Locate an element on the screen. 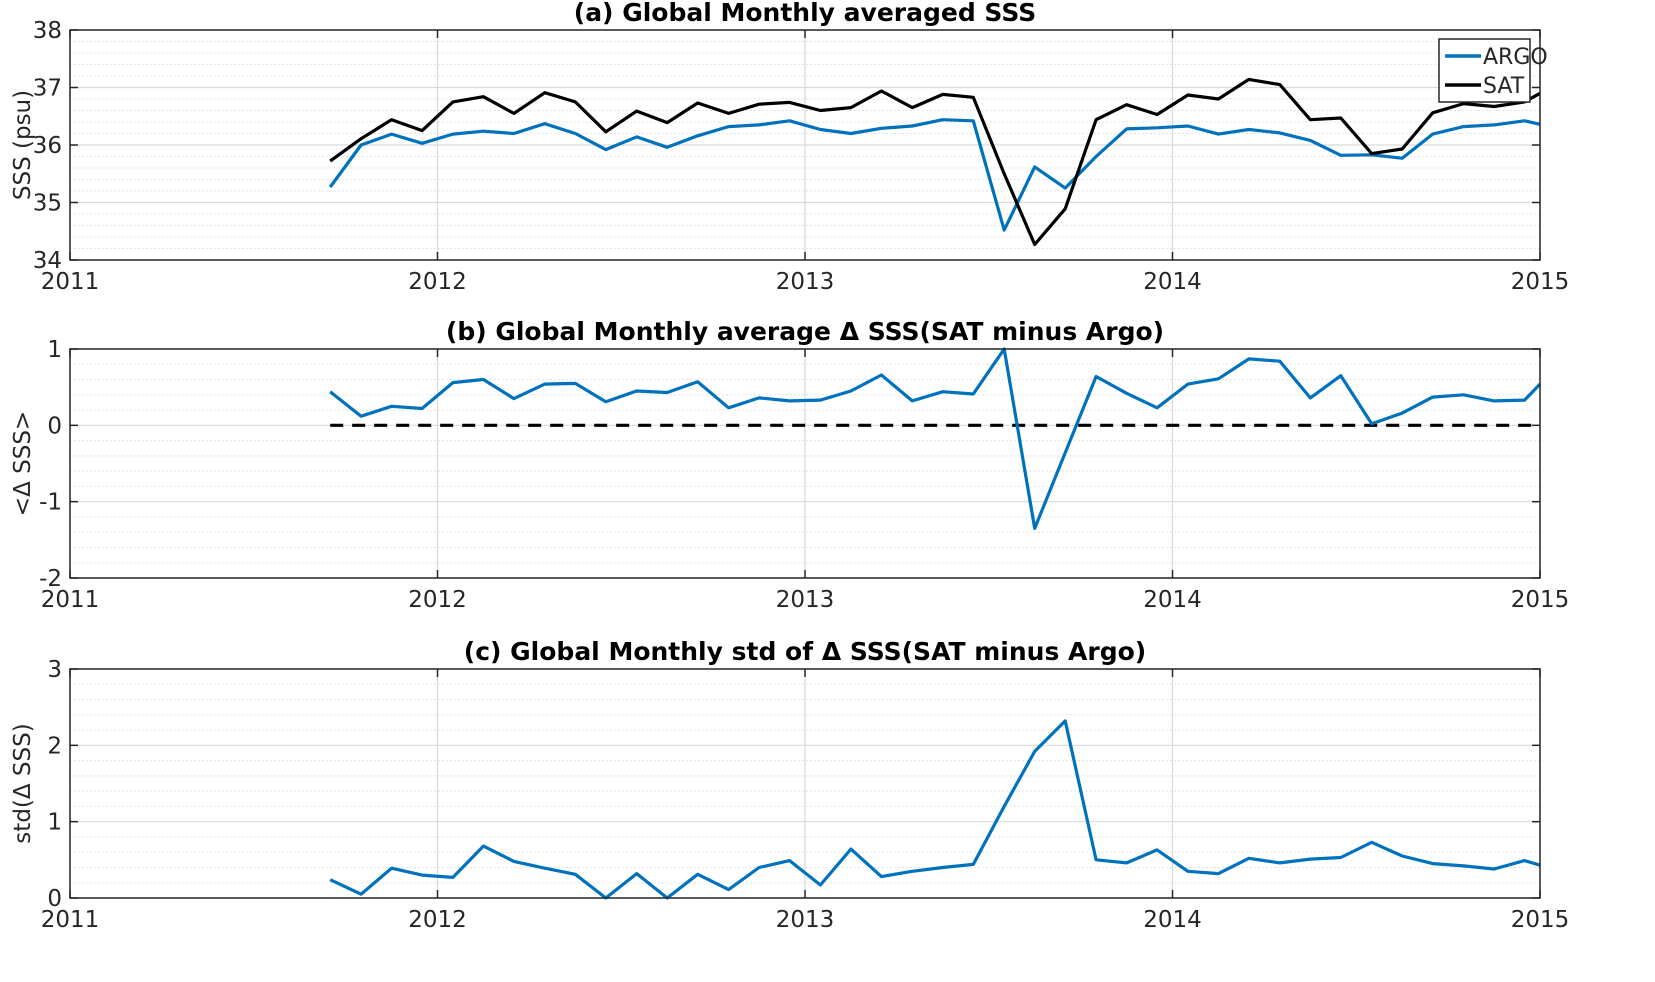 The height and width of the screenshot is (982, 1655). panel-a-y-tick-label: 35 is located at coordinates (47, 204).